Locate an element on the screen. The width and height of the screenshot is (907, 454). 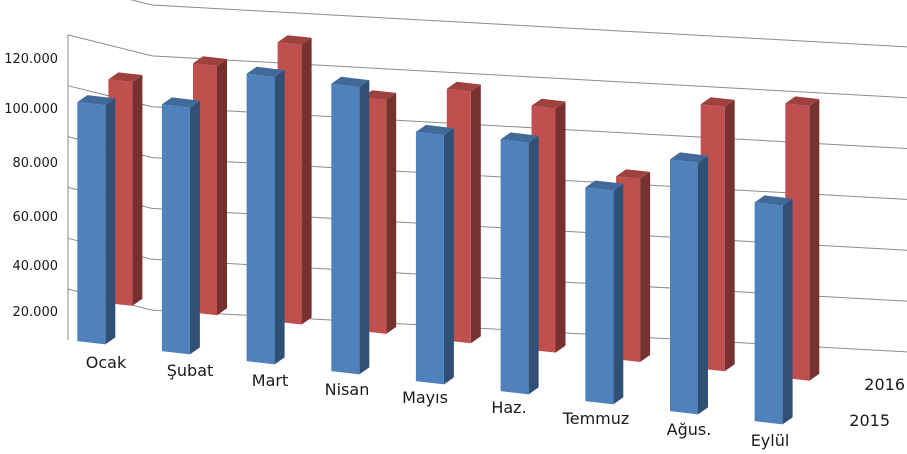
x-tick-label: Eylül is located at coordinates (770, 440).